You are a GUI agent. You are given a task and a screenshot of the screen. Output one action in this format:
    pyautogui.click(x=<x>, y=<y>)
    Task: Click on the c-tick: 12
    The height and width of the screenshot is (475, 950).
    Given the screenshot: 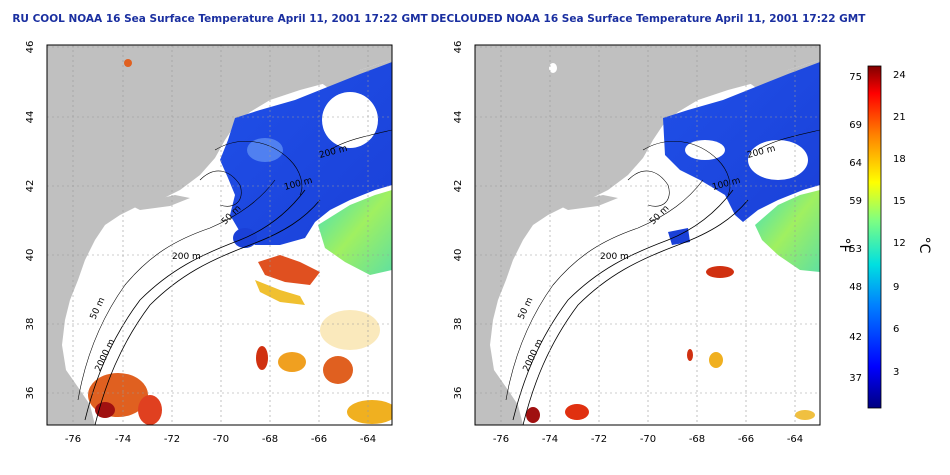 What is the action you would take?
    pyautogui.click(x=899, y=243)
    